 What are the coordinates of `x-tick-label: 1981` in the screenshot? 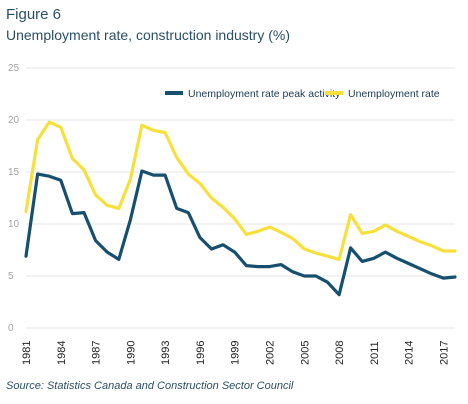 It's located at (27, 353).